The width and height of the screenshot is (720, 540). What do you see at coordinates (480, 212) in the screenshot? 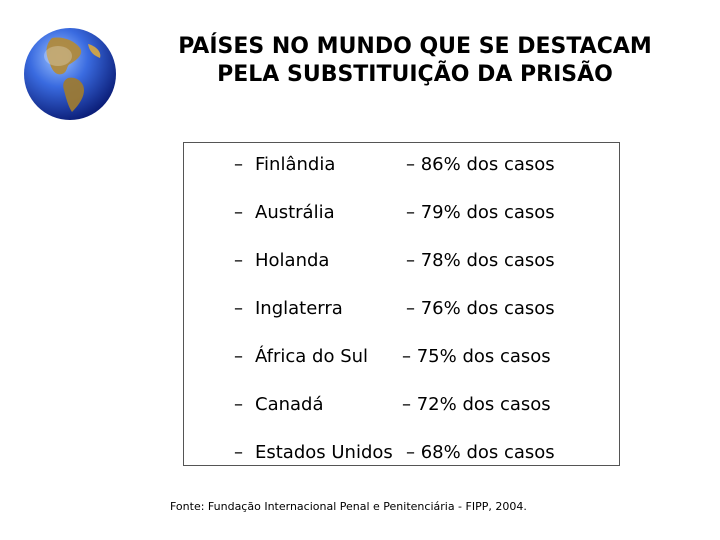
I see `percent-label: – 79% dos casos` at bounding box center [480, 212].